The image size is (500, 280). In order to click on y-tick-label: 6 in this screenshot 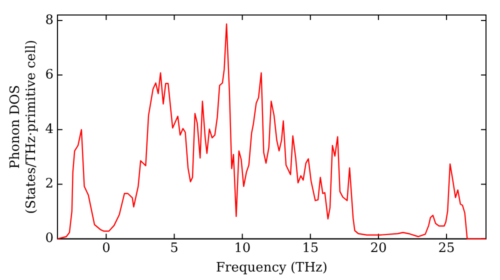, I will do `click(49, 74)`.